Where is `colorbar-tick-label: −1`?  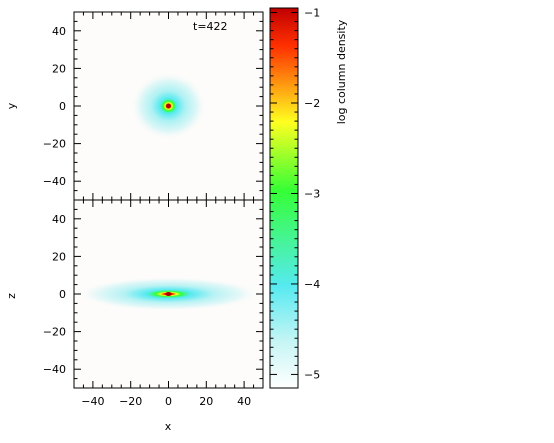 colorbar-tick-label: −1 is located at coordinates (312, 13).